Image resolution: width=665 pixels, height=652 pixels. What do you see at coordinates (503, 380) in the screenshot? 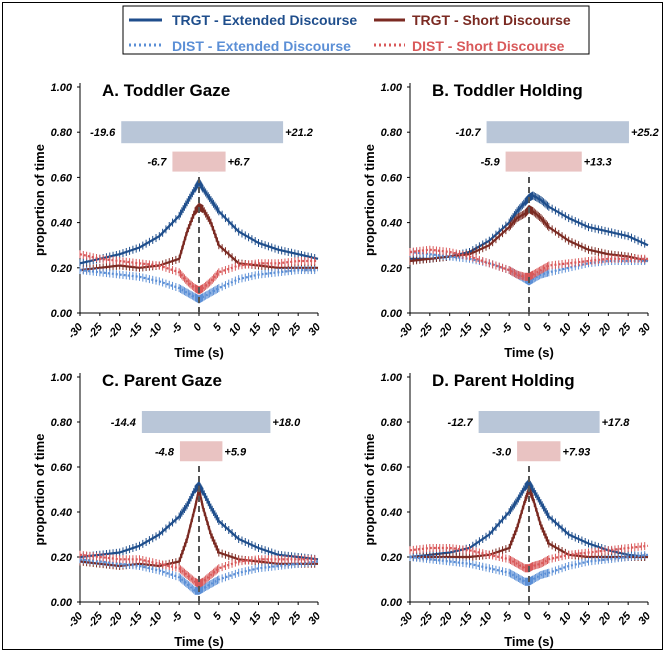
I see `panel-title: D. Parent Holding` at bounding box center [503, 380].